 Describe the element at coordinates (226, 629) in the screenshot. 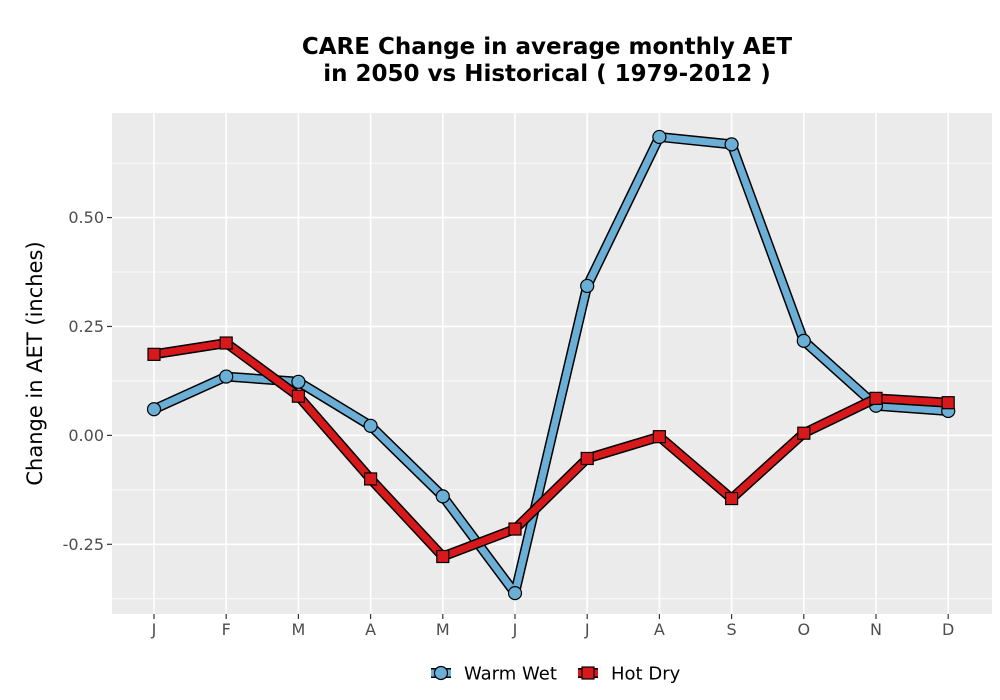

I see `x-tick-label: F` at that location.